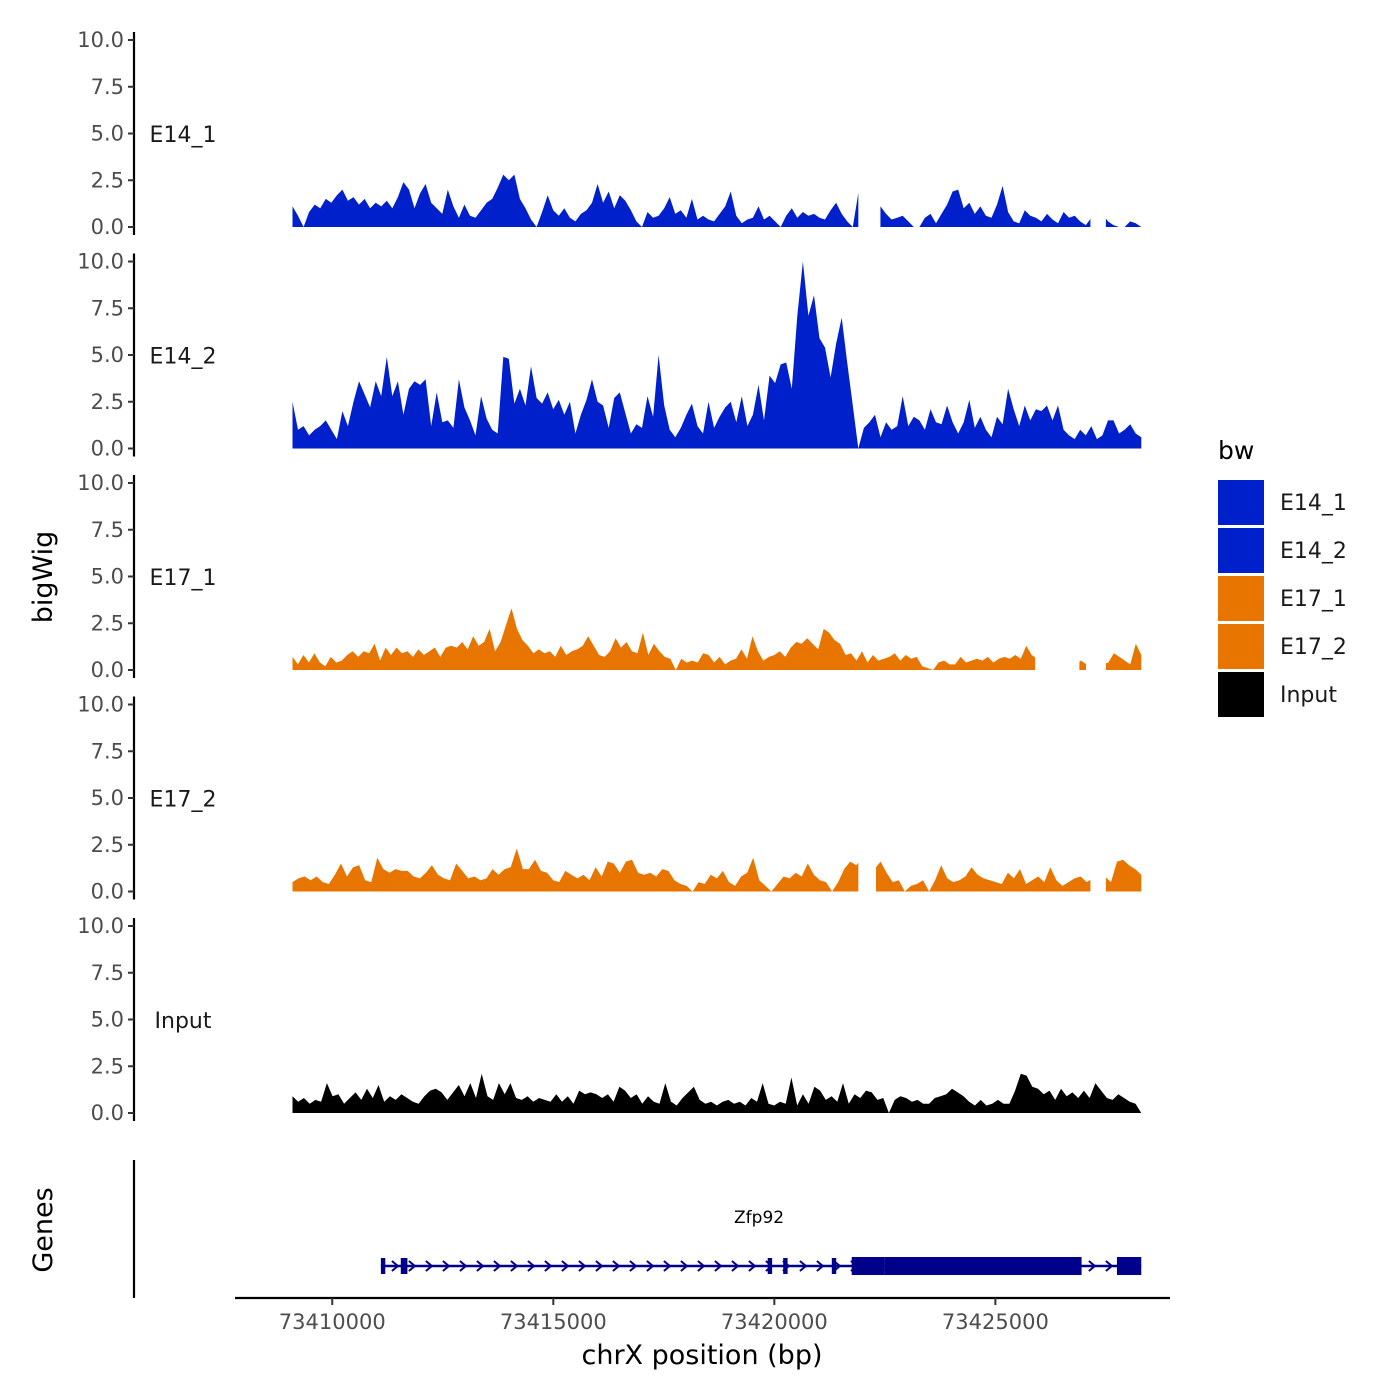 This screenshot has height=1400, width=1400. Describe the element at coordinates (609, 133) in the screenshot. I see `track-panel-E14_1: 0.0 2.5 5.0 7.5 10.0 E14_1` at that location.